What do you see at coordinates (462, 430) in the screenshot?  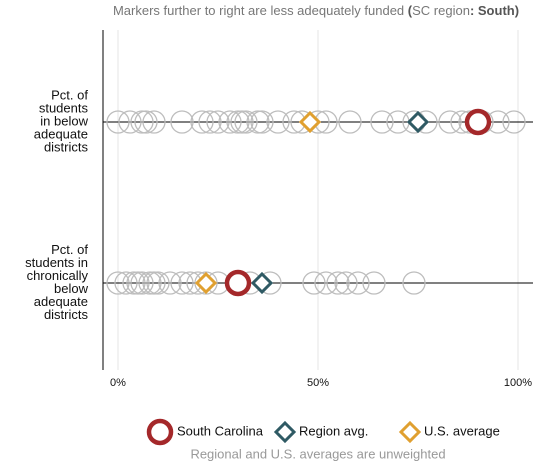 I see `legend-label: U.S. average` at bounding box center [462, 430].